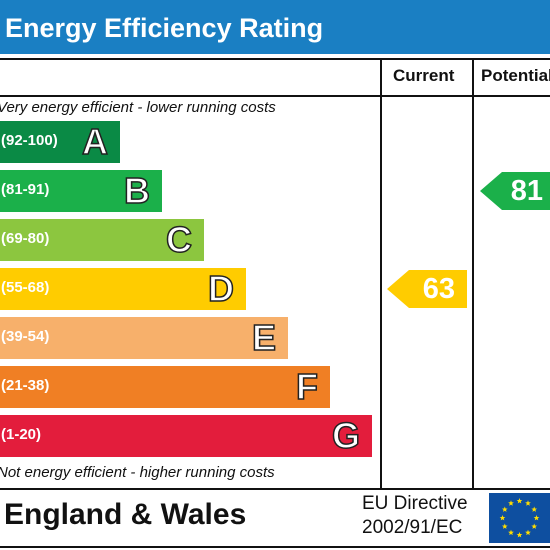 Image resolution: width=550 pixels, height=550 pixels. I want to click on band-letter: C, so click(179, 240).